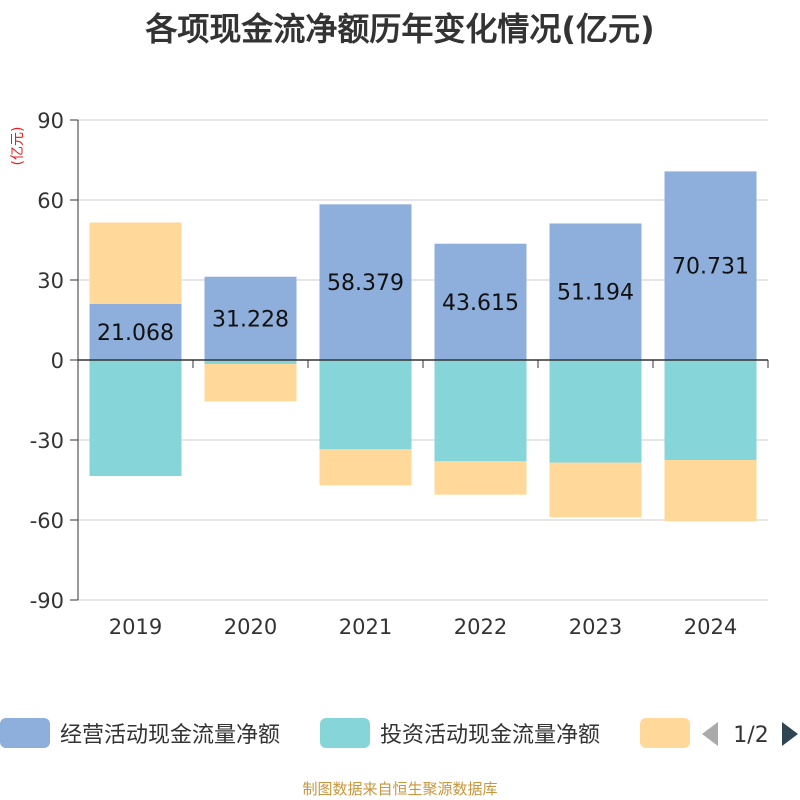 Image resolution: width=800 pixels, height=800 pixels. I want to click on data-label-2020: 31.228, so click(250, 319).